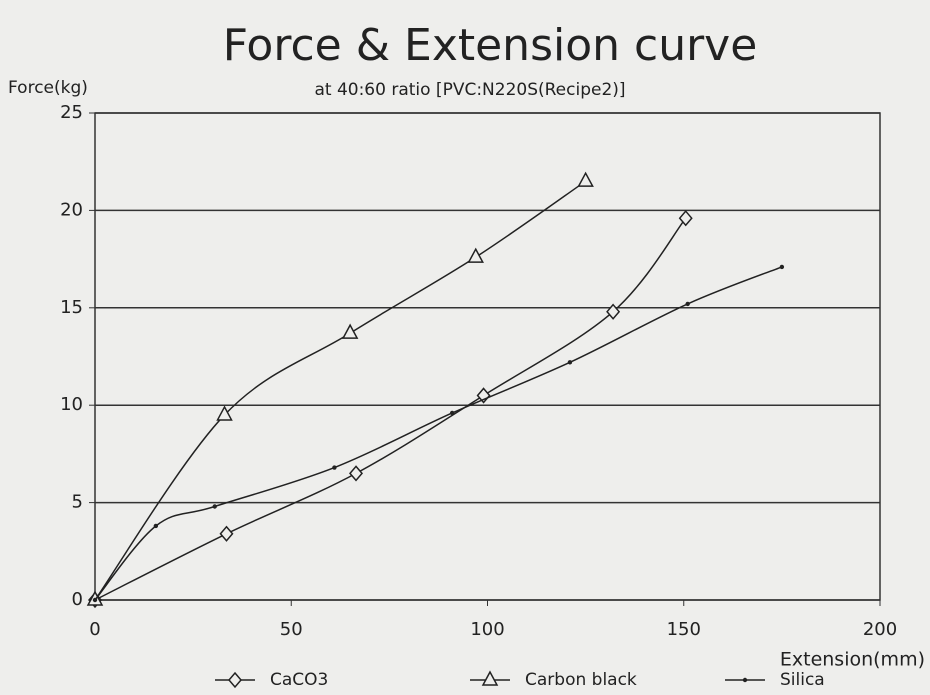 The height and width of the screenshot is (695, 930). I want to click on x-tick-label: 150, so click(684, 629).